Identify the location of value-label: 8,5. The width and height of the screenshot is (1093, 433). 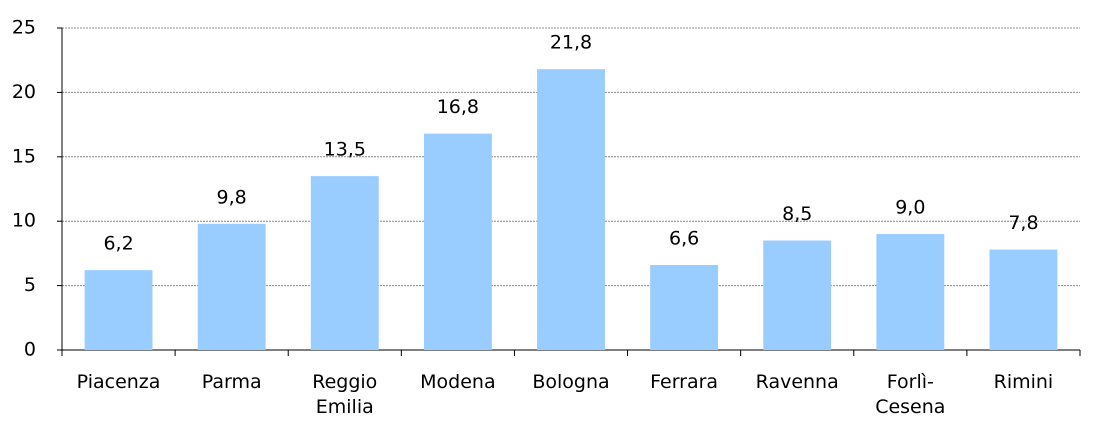
(797, 214).